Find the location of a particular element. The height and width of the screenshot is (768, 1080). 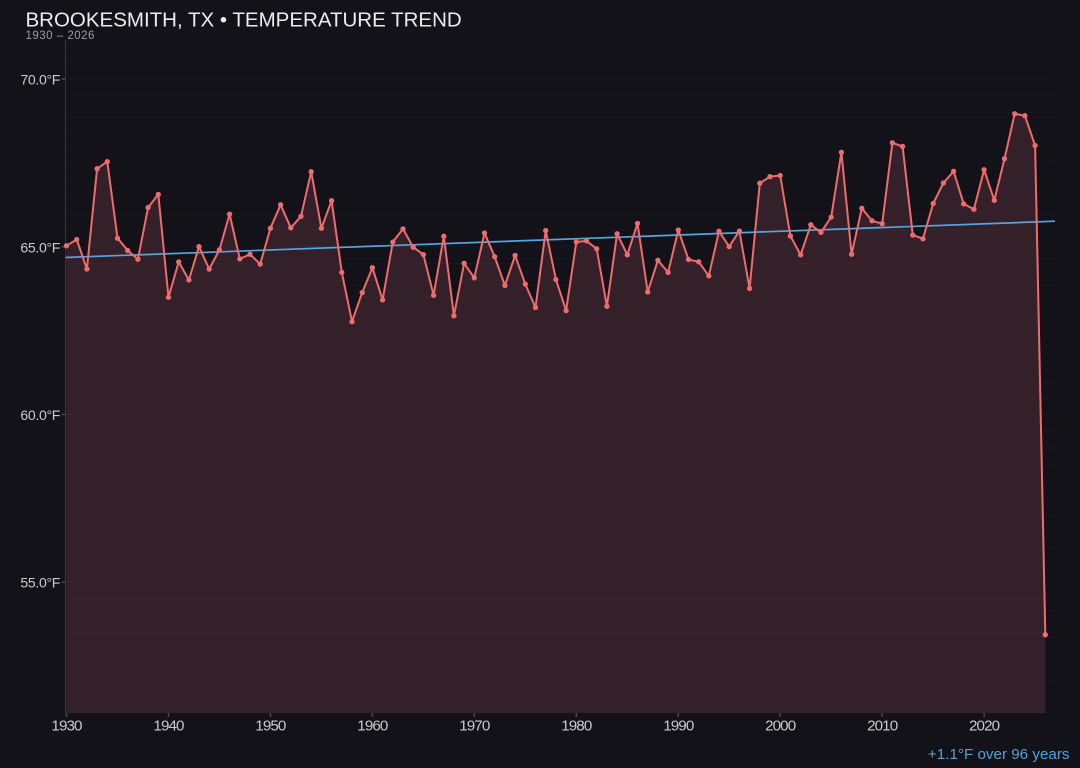

svg-text: 2000 is located at coordinates (780, 726).